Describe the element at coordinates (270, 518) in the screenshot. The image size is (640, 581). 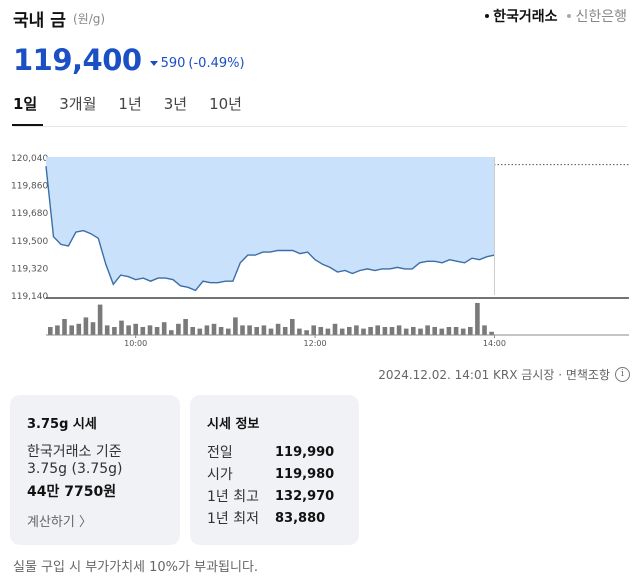
I see `info-row-1y-low: 1년 최저 83,880` at that location.